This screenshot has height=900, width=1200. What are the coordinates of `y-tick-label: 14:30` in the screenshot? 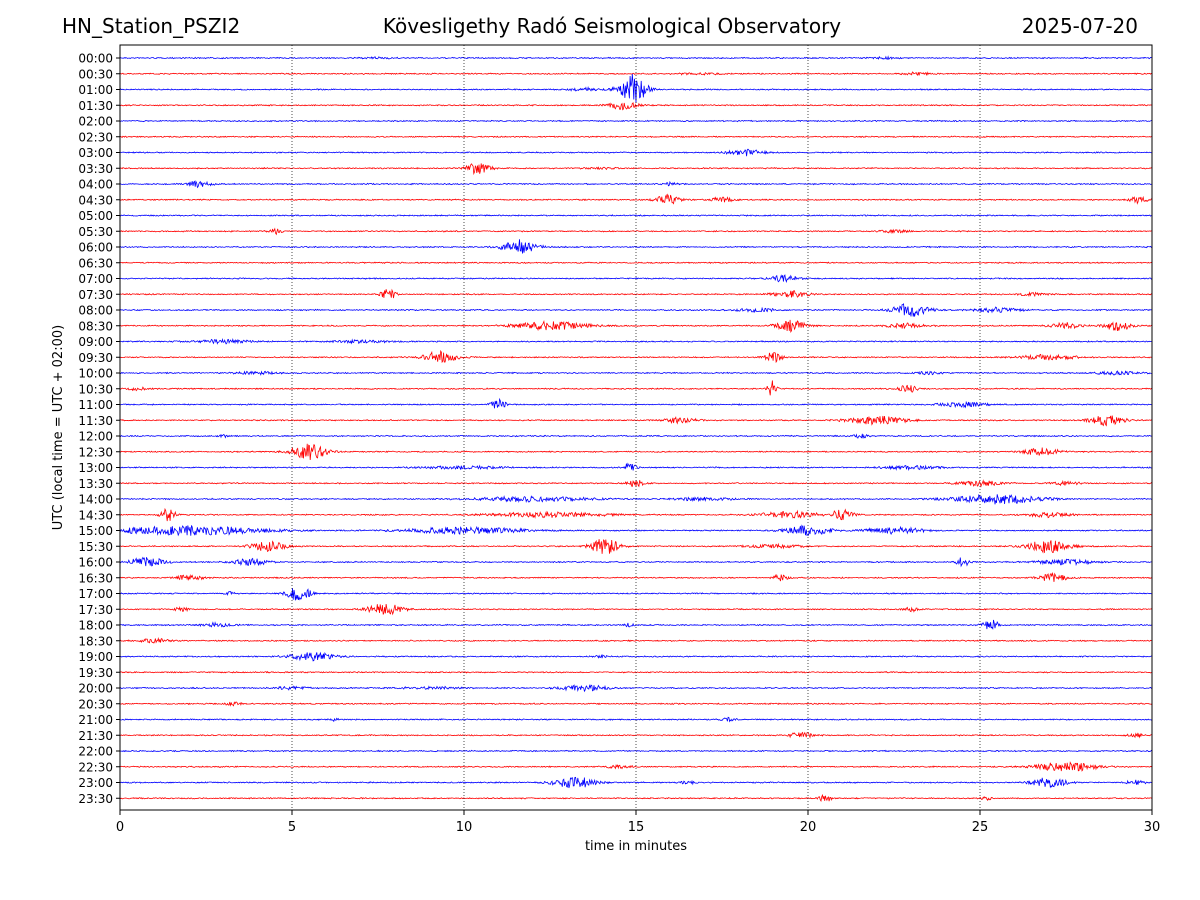 It's located at (95, 515).